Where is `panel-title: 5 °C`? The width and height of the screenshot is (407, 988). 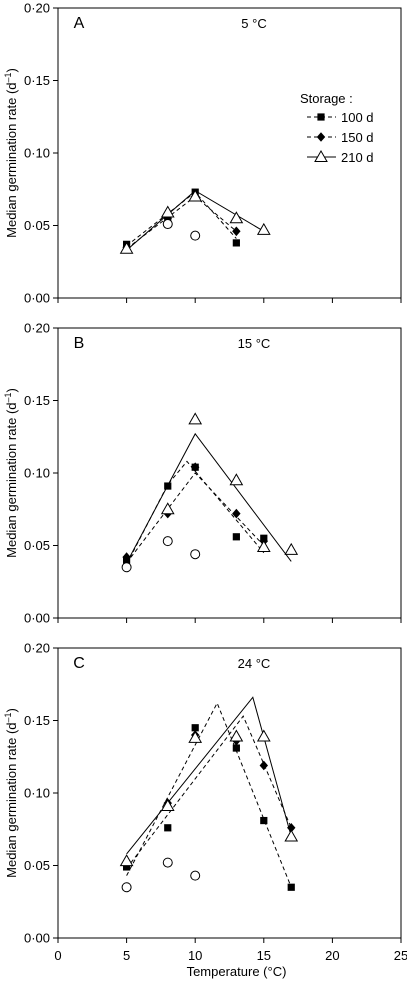 panel-title: 5 °C is located at coordinates (253, 23).